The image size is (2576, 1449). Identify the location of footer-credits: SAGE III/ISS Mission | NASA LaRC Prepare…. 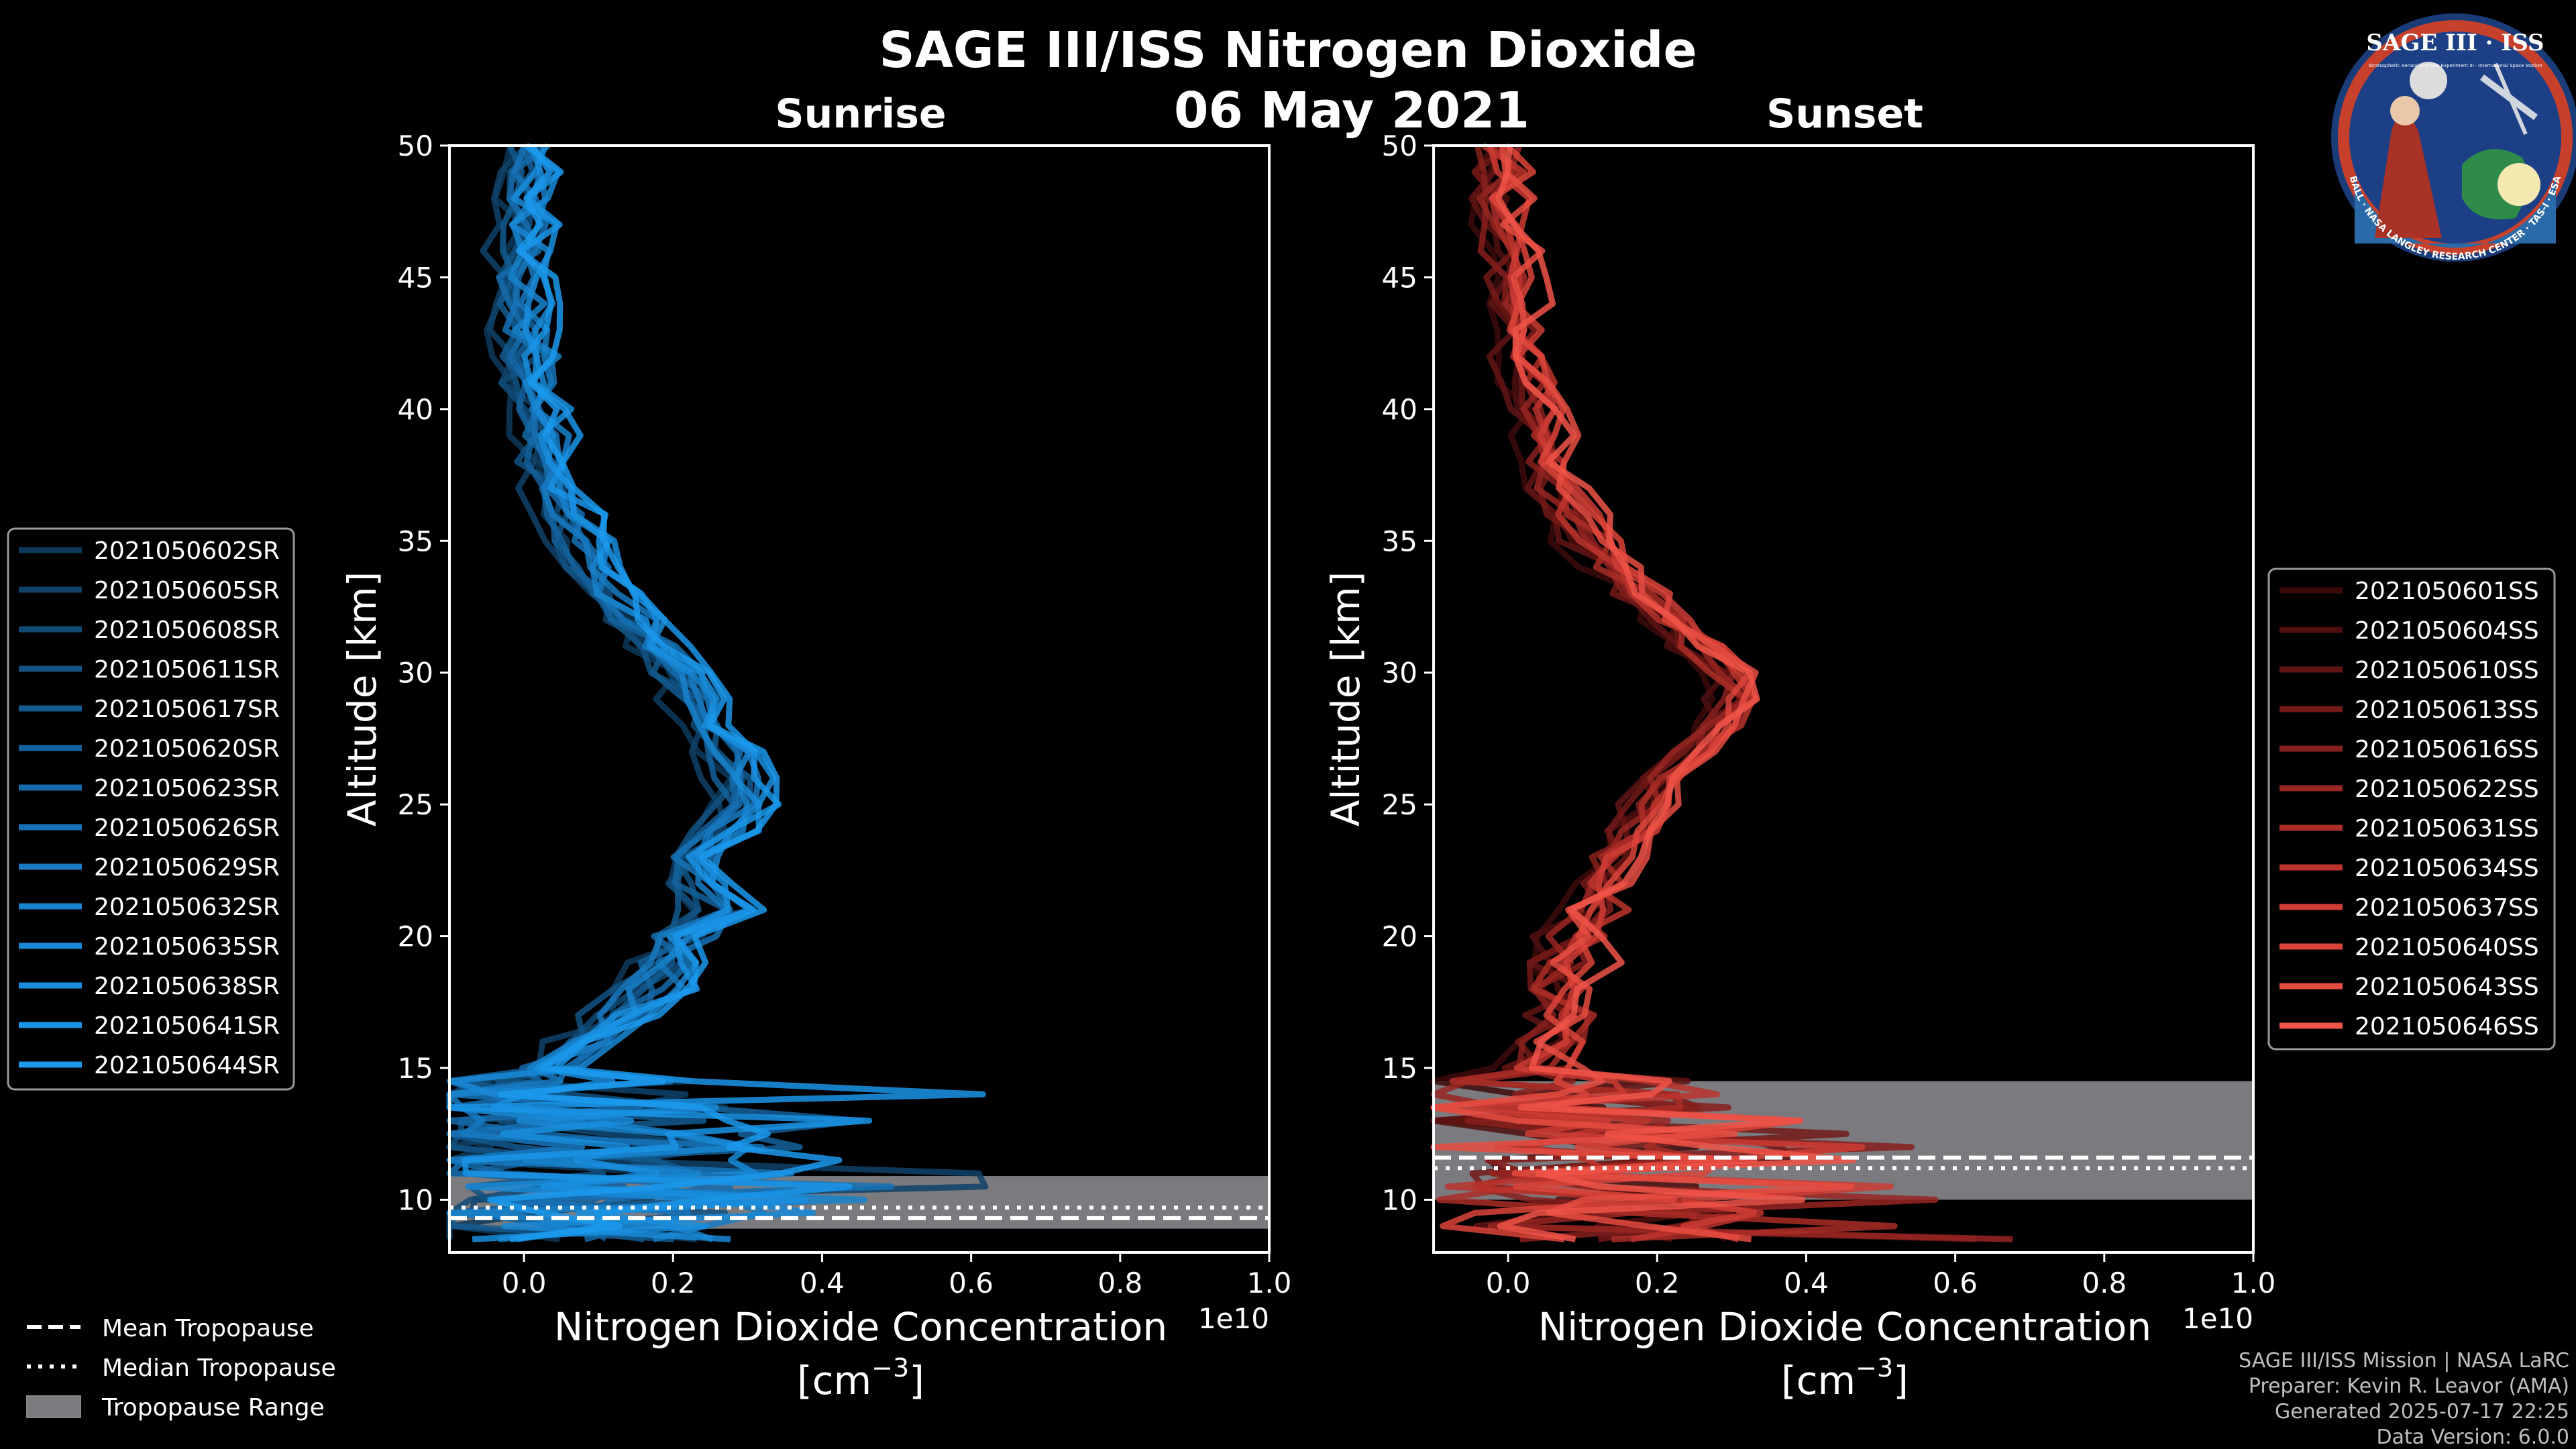
(2404, 1399).